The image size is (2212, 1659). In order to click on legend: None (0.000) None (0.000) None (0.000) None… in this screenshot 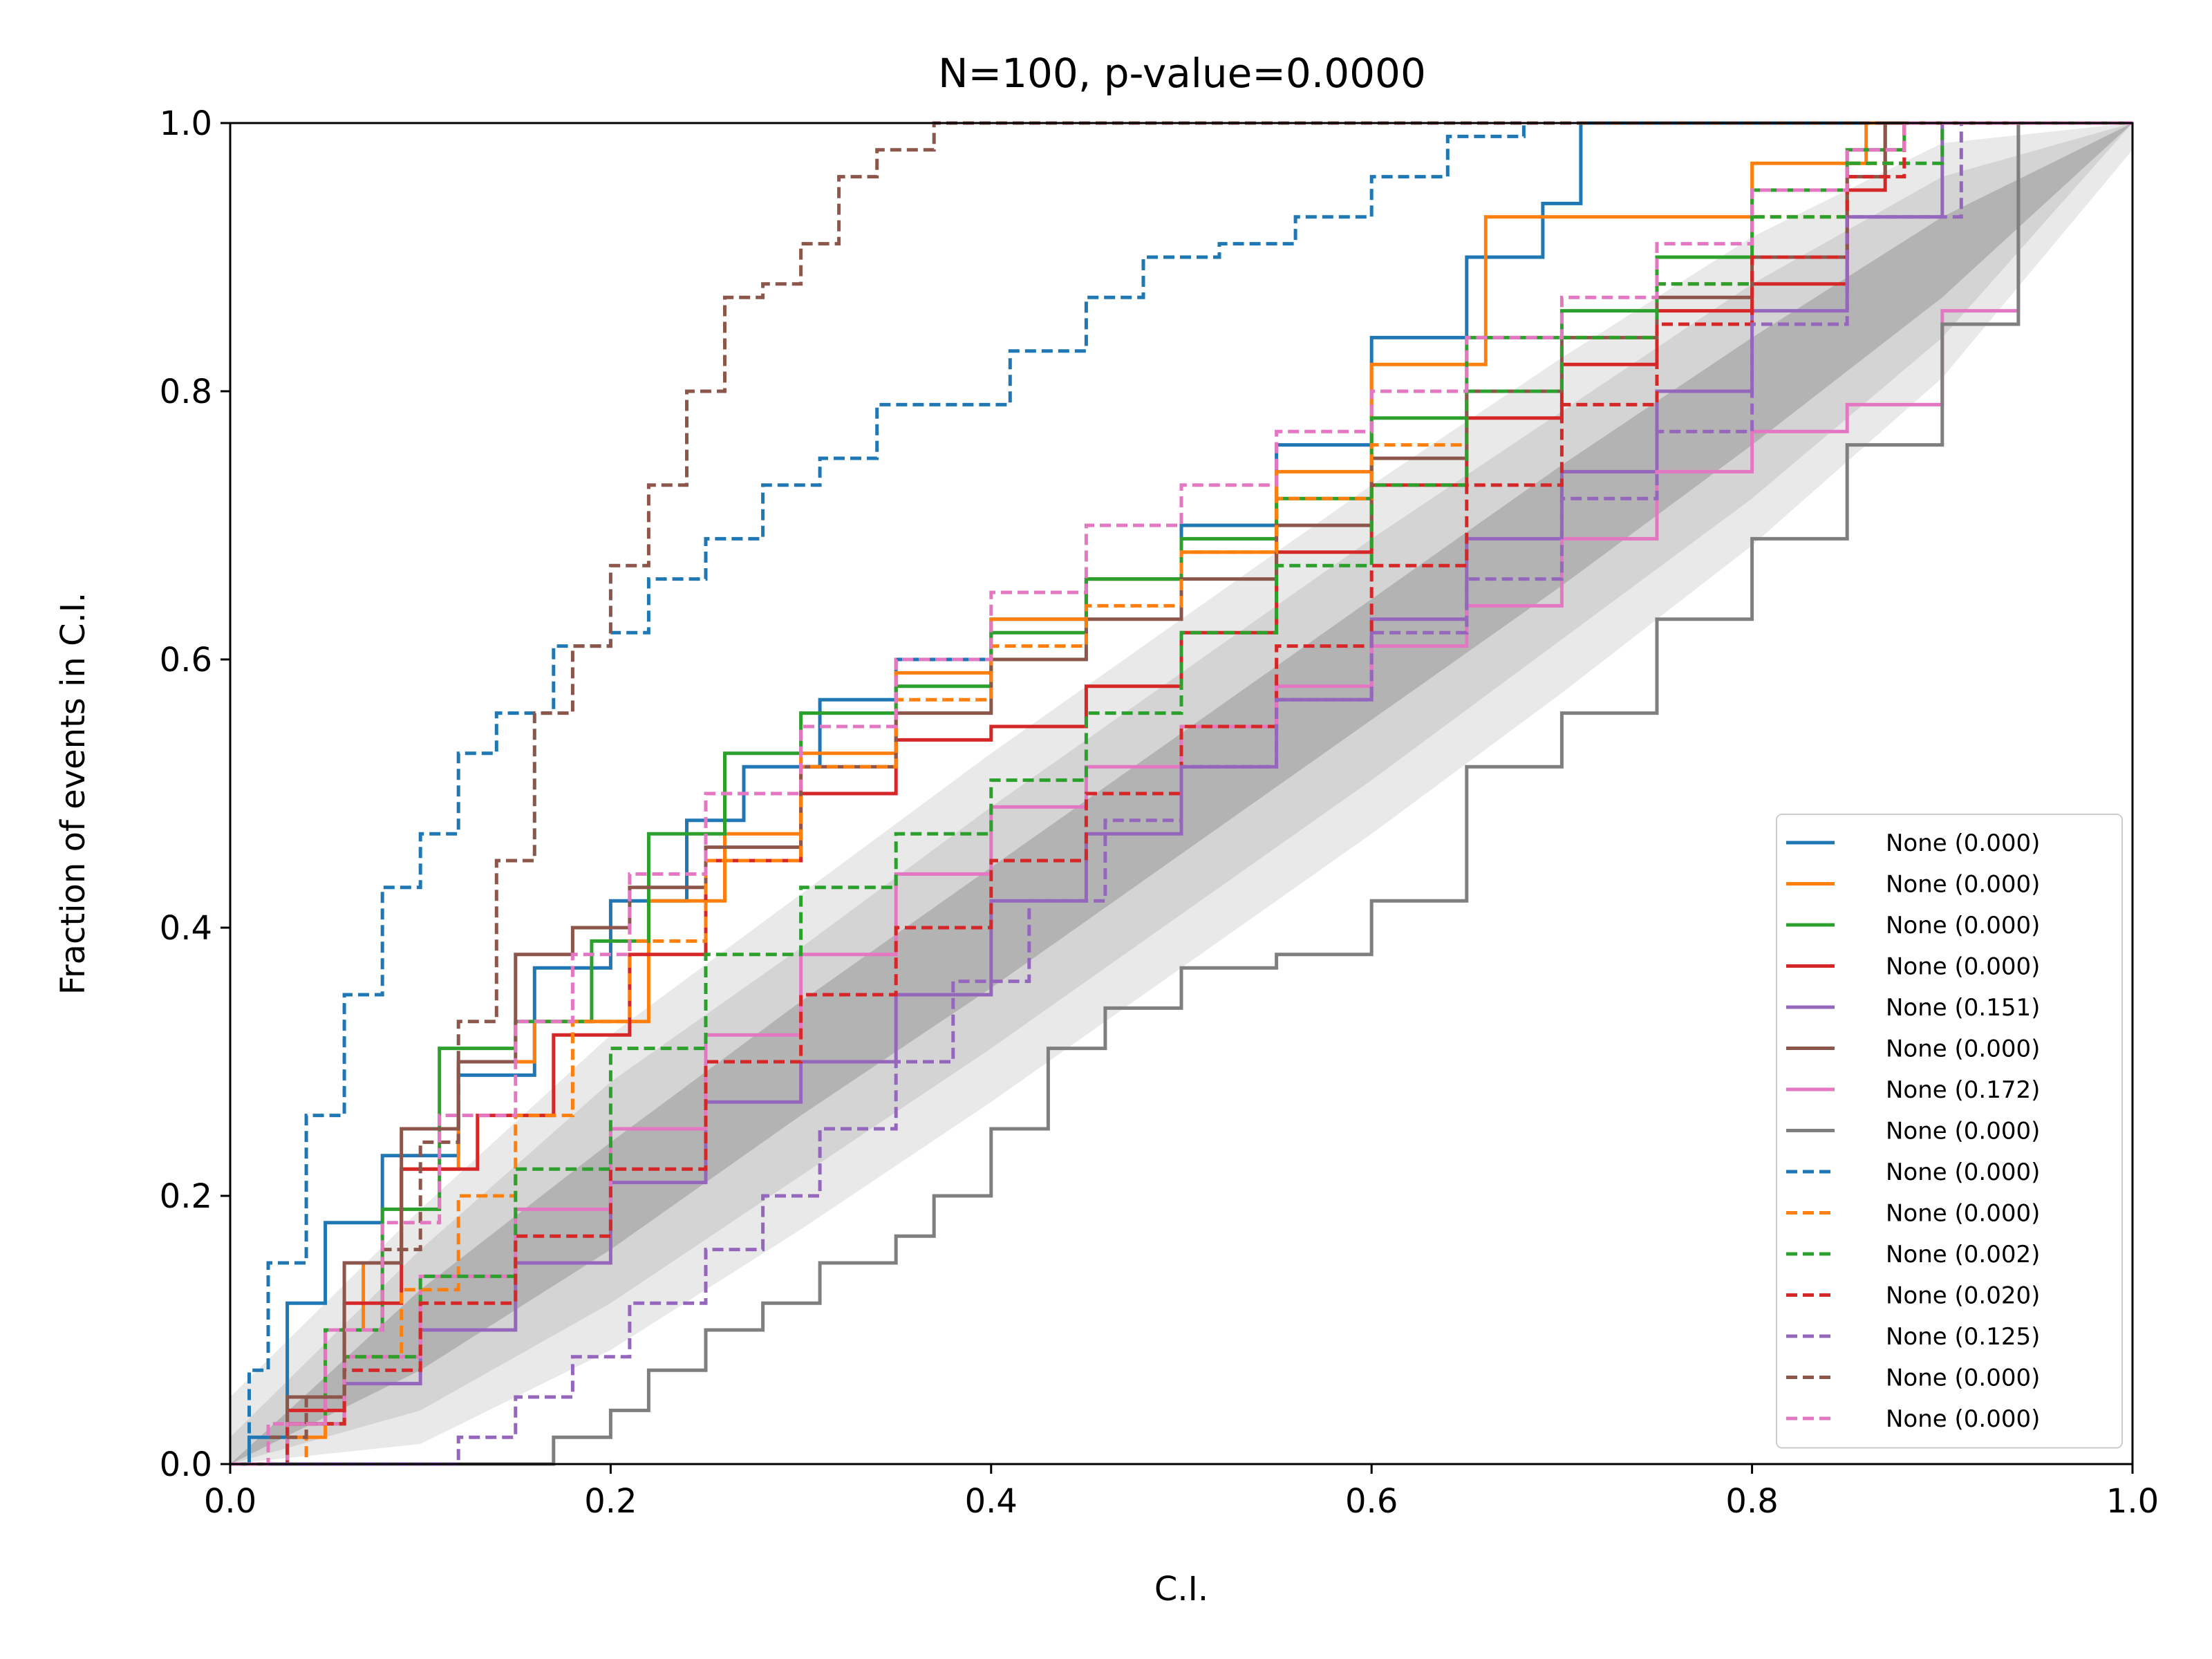, I will do `click(1949, 1131)`.